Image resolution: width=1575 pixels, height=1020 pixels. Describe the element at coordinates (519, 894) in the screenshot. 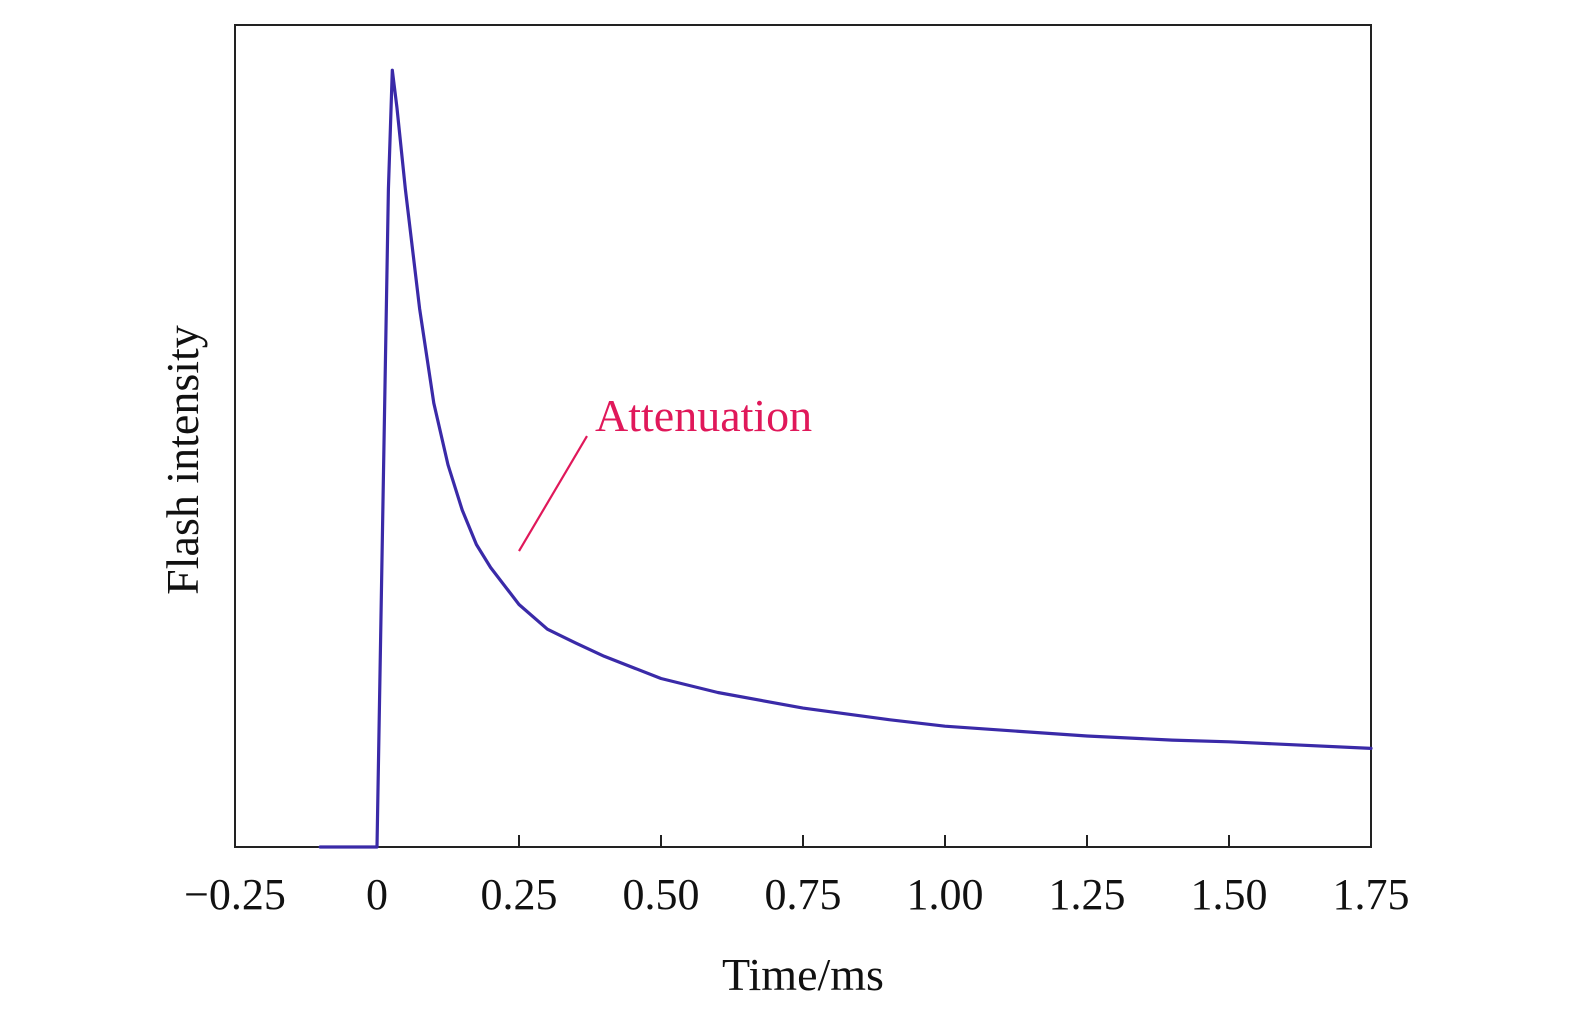

I see `x-tick-label: 0.25` at that location.